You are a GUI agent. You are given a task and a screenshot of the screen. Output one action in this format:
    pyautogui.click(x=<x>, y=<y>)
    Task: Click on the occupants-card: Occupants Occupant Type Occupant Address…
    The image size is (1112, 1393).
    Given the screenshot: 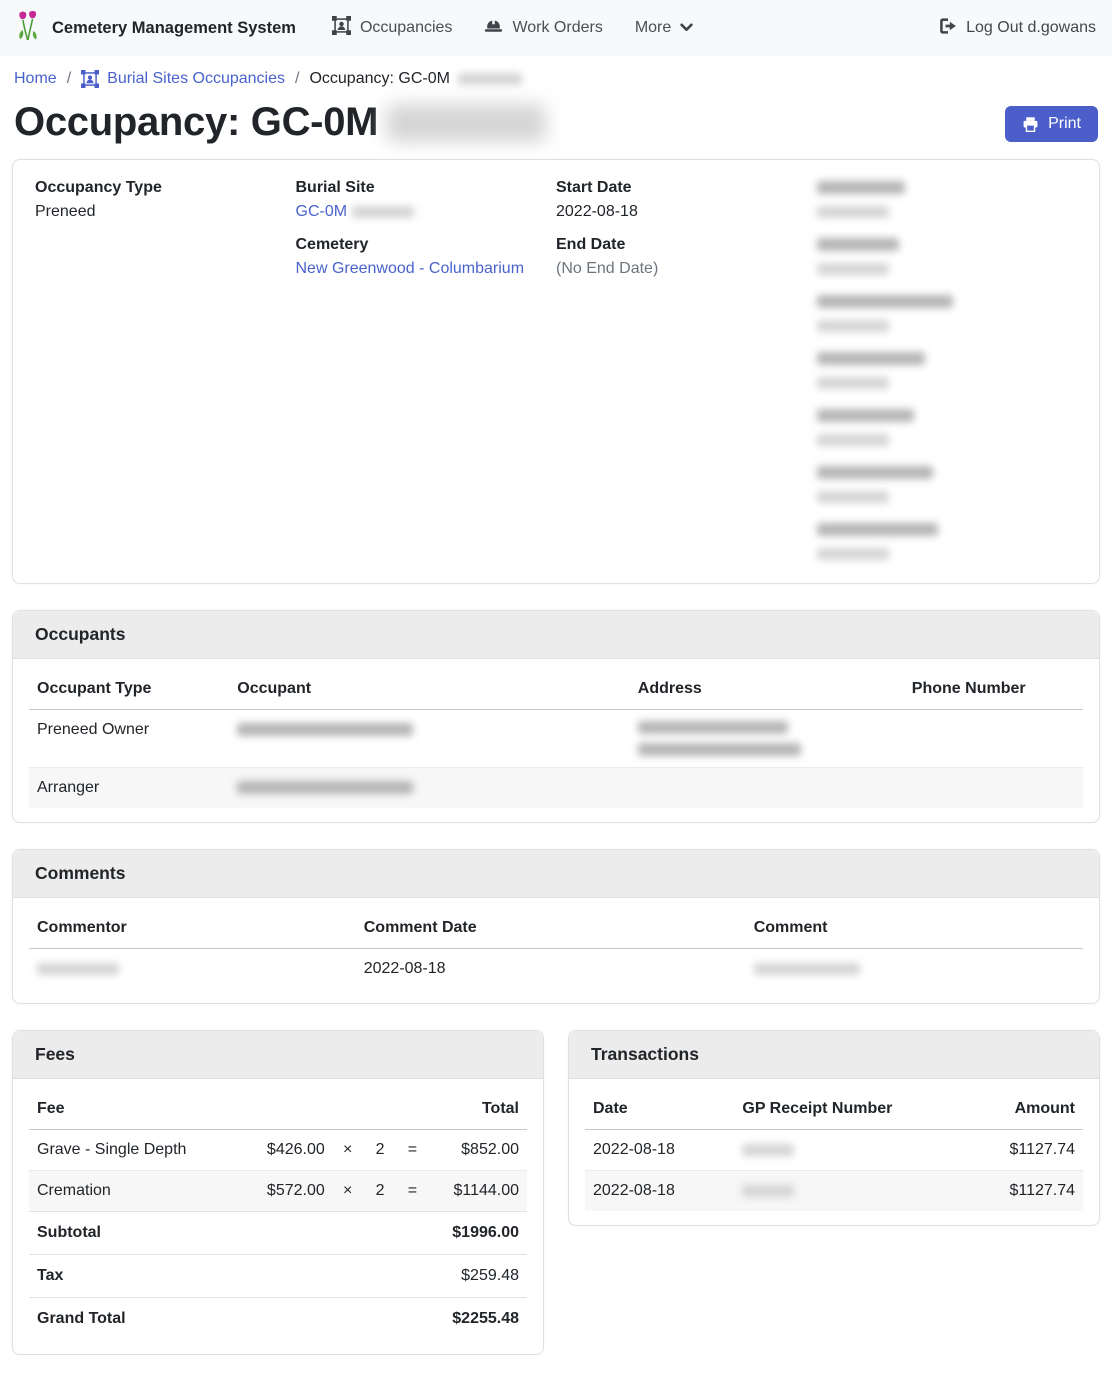 What is the action you would take?
    pyautogui.click(x=556, y=716)
    